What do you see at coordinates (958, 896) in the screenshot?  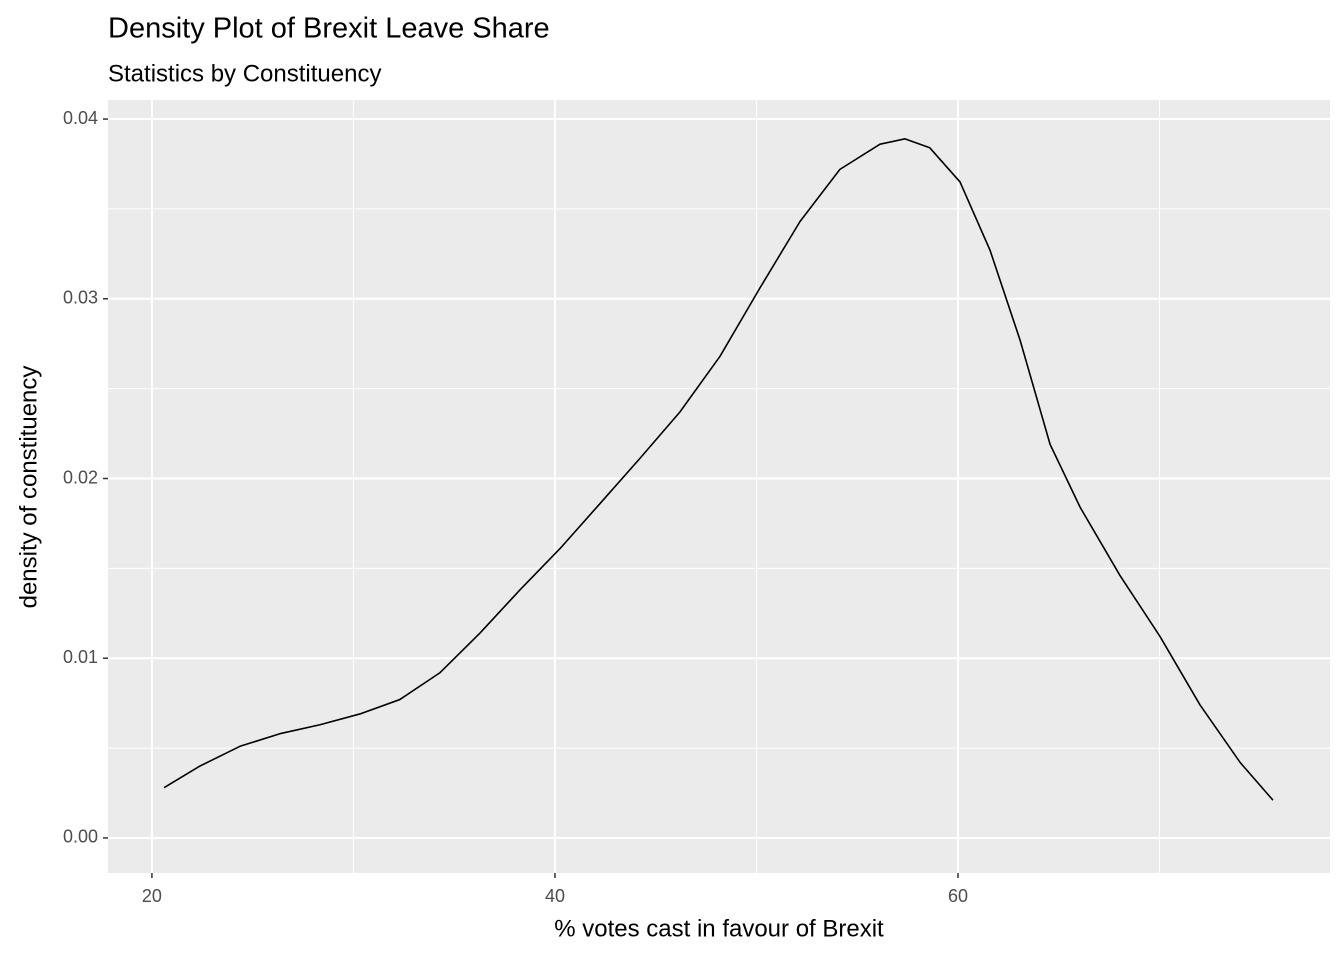 I see `x-tick-label: 60` at bounding box center [958, 896].